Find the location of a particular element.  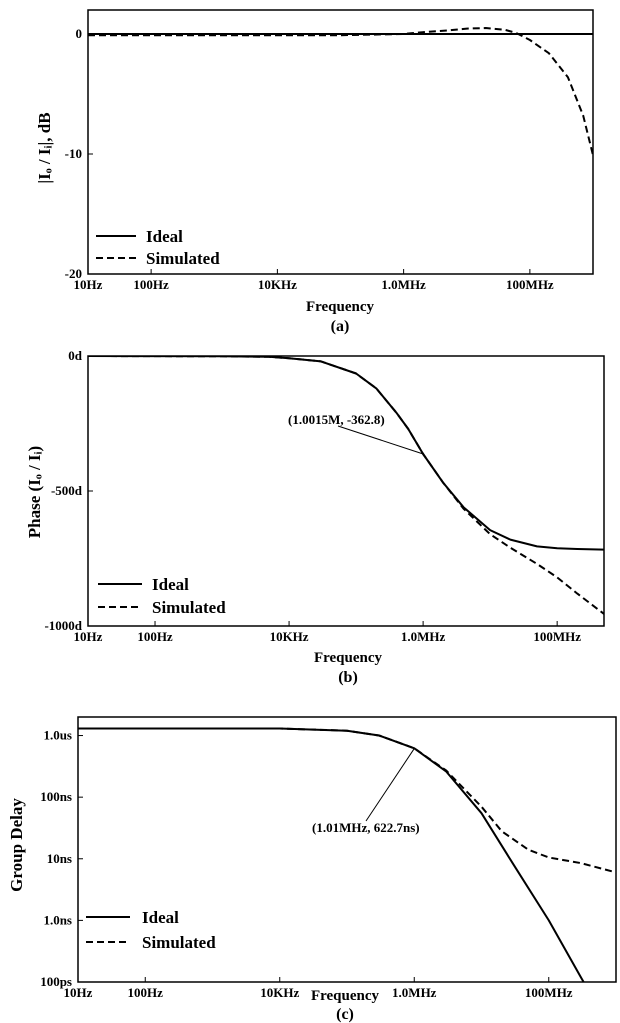

y-tick-label-10ns: 10ns is located at coordinates (59, 858).